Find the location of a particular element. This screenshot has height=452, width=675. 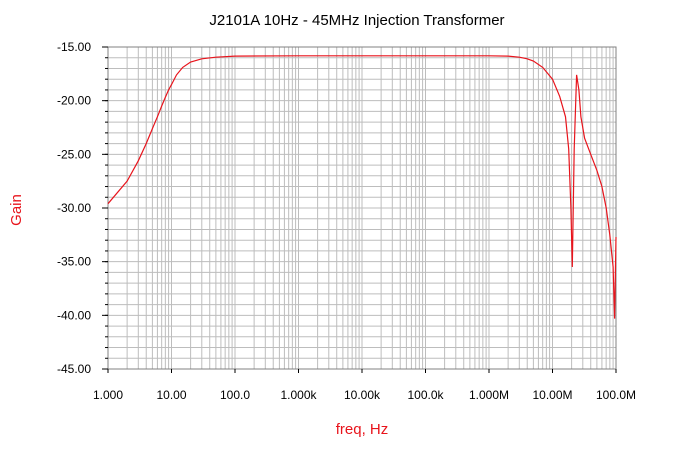

y-tick-label: -40.00 is located at coordinates (74, 315).